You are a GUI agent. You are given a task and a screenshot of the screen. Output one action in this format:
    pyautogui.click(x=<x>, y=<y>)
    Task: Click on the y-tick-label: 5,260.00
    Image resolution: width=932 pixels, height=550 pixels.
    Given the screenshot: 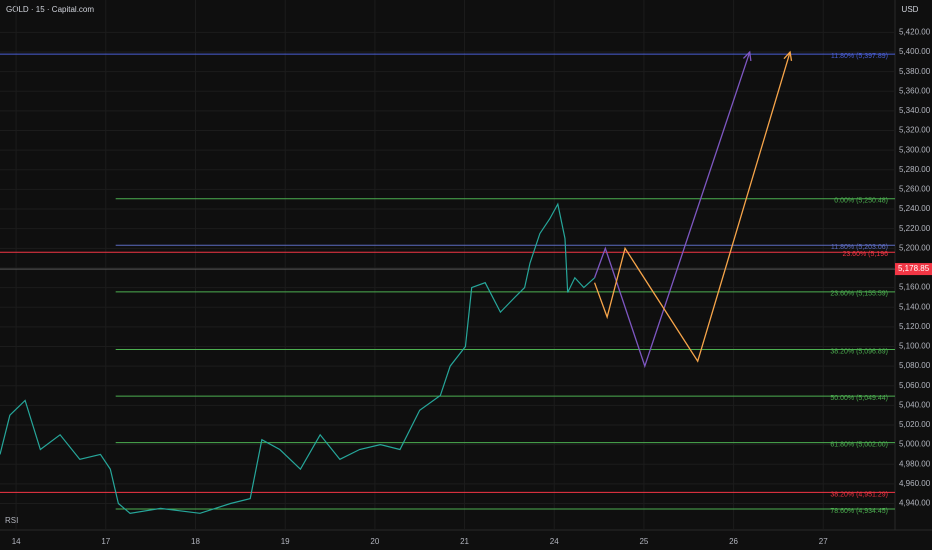 What is the action you would take?
    pyautogui.click(x=915, y=189)
    